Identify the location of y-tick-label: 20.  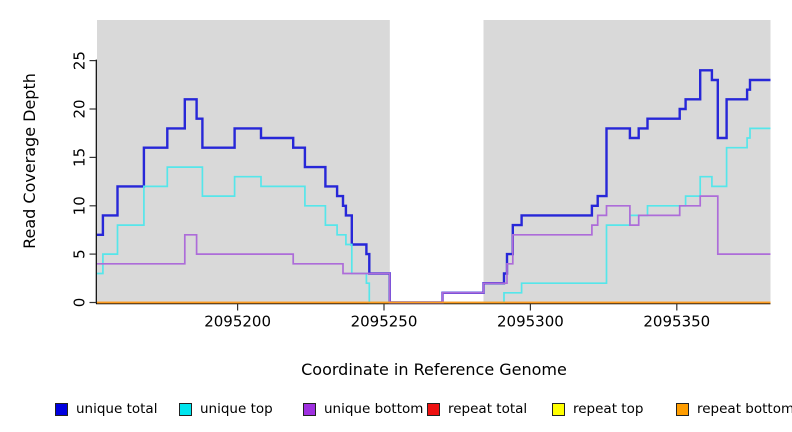
(80, 108).